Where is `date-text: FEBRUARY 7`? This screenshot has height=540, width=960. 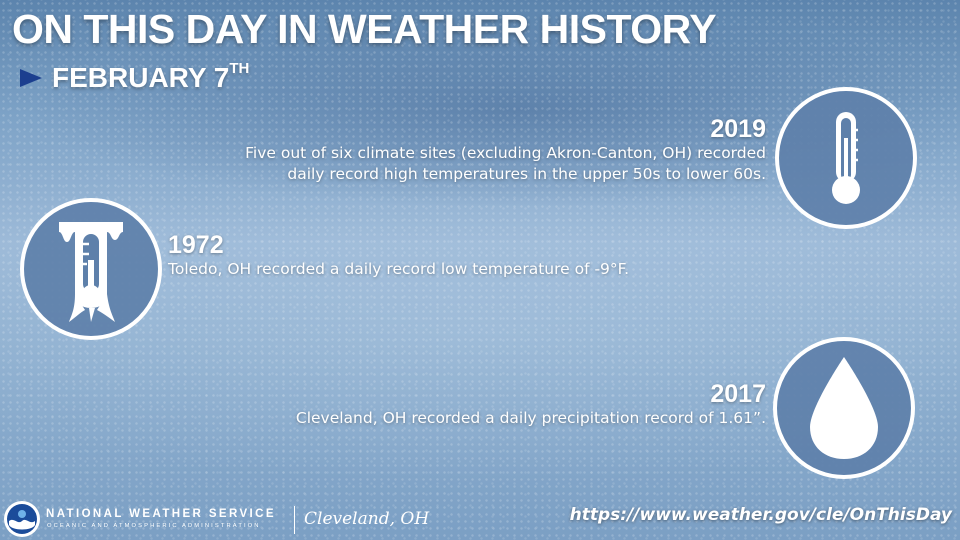 date-text: FEBRUARY 7 is located at coordinates (141, 77).